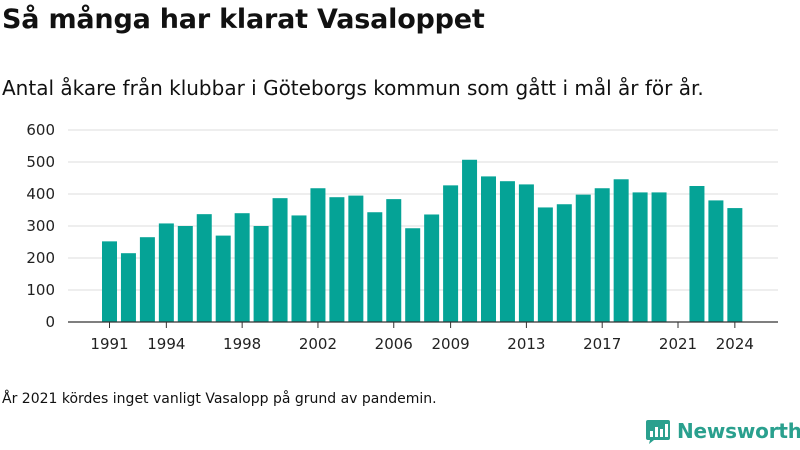 The height and width of the screenshot is (450, 800). Describe the element at coordinates (299, 268) in the screenshot. I see `bar-2001` at that location.